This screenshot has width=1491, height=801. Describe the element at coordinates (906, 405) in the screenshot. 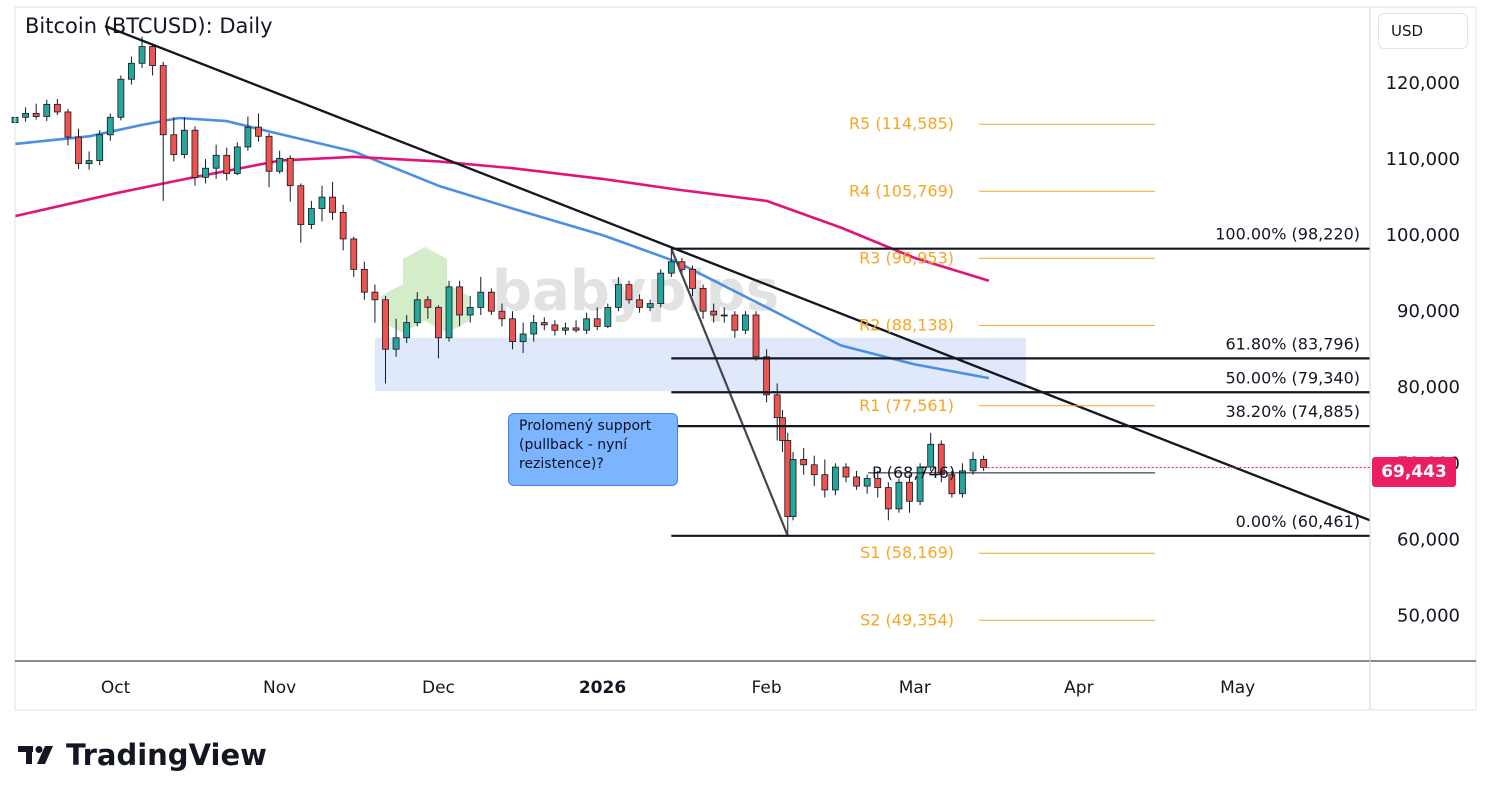

I see `pivot-level-label: R1 (77,561)` at that location.